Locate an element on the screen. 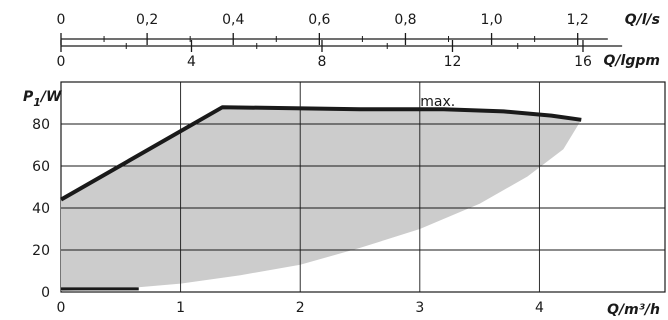 Image resolution: width=668 pixels, height=320 pixels. top-axis-l-per-s-label: Q/l/s is located at coordinates (642, 20).